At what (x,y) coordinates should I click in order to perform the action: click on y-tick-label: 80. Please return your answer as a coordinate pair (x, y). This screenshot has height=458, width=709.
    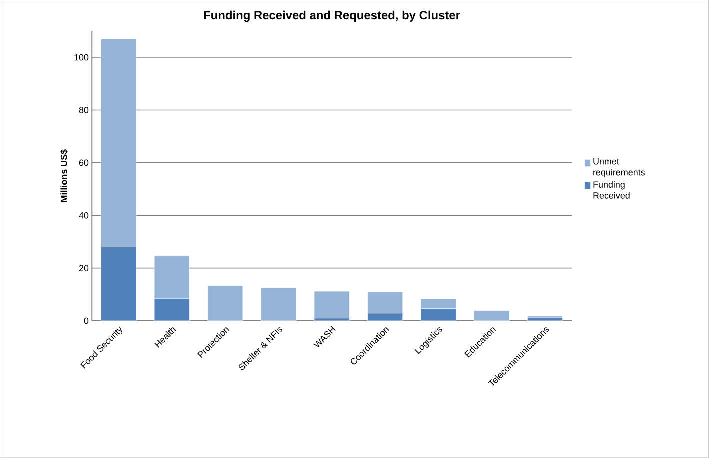
    Looking at the image, I should click on (84, 110).